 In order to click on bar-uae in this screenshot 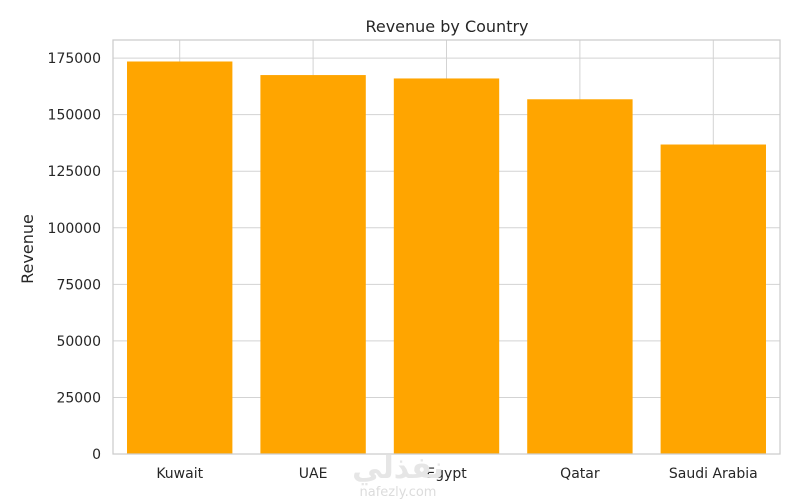, I will do `click(313, 264)`.